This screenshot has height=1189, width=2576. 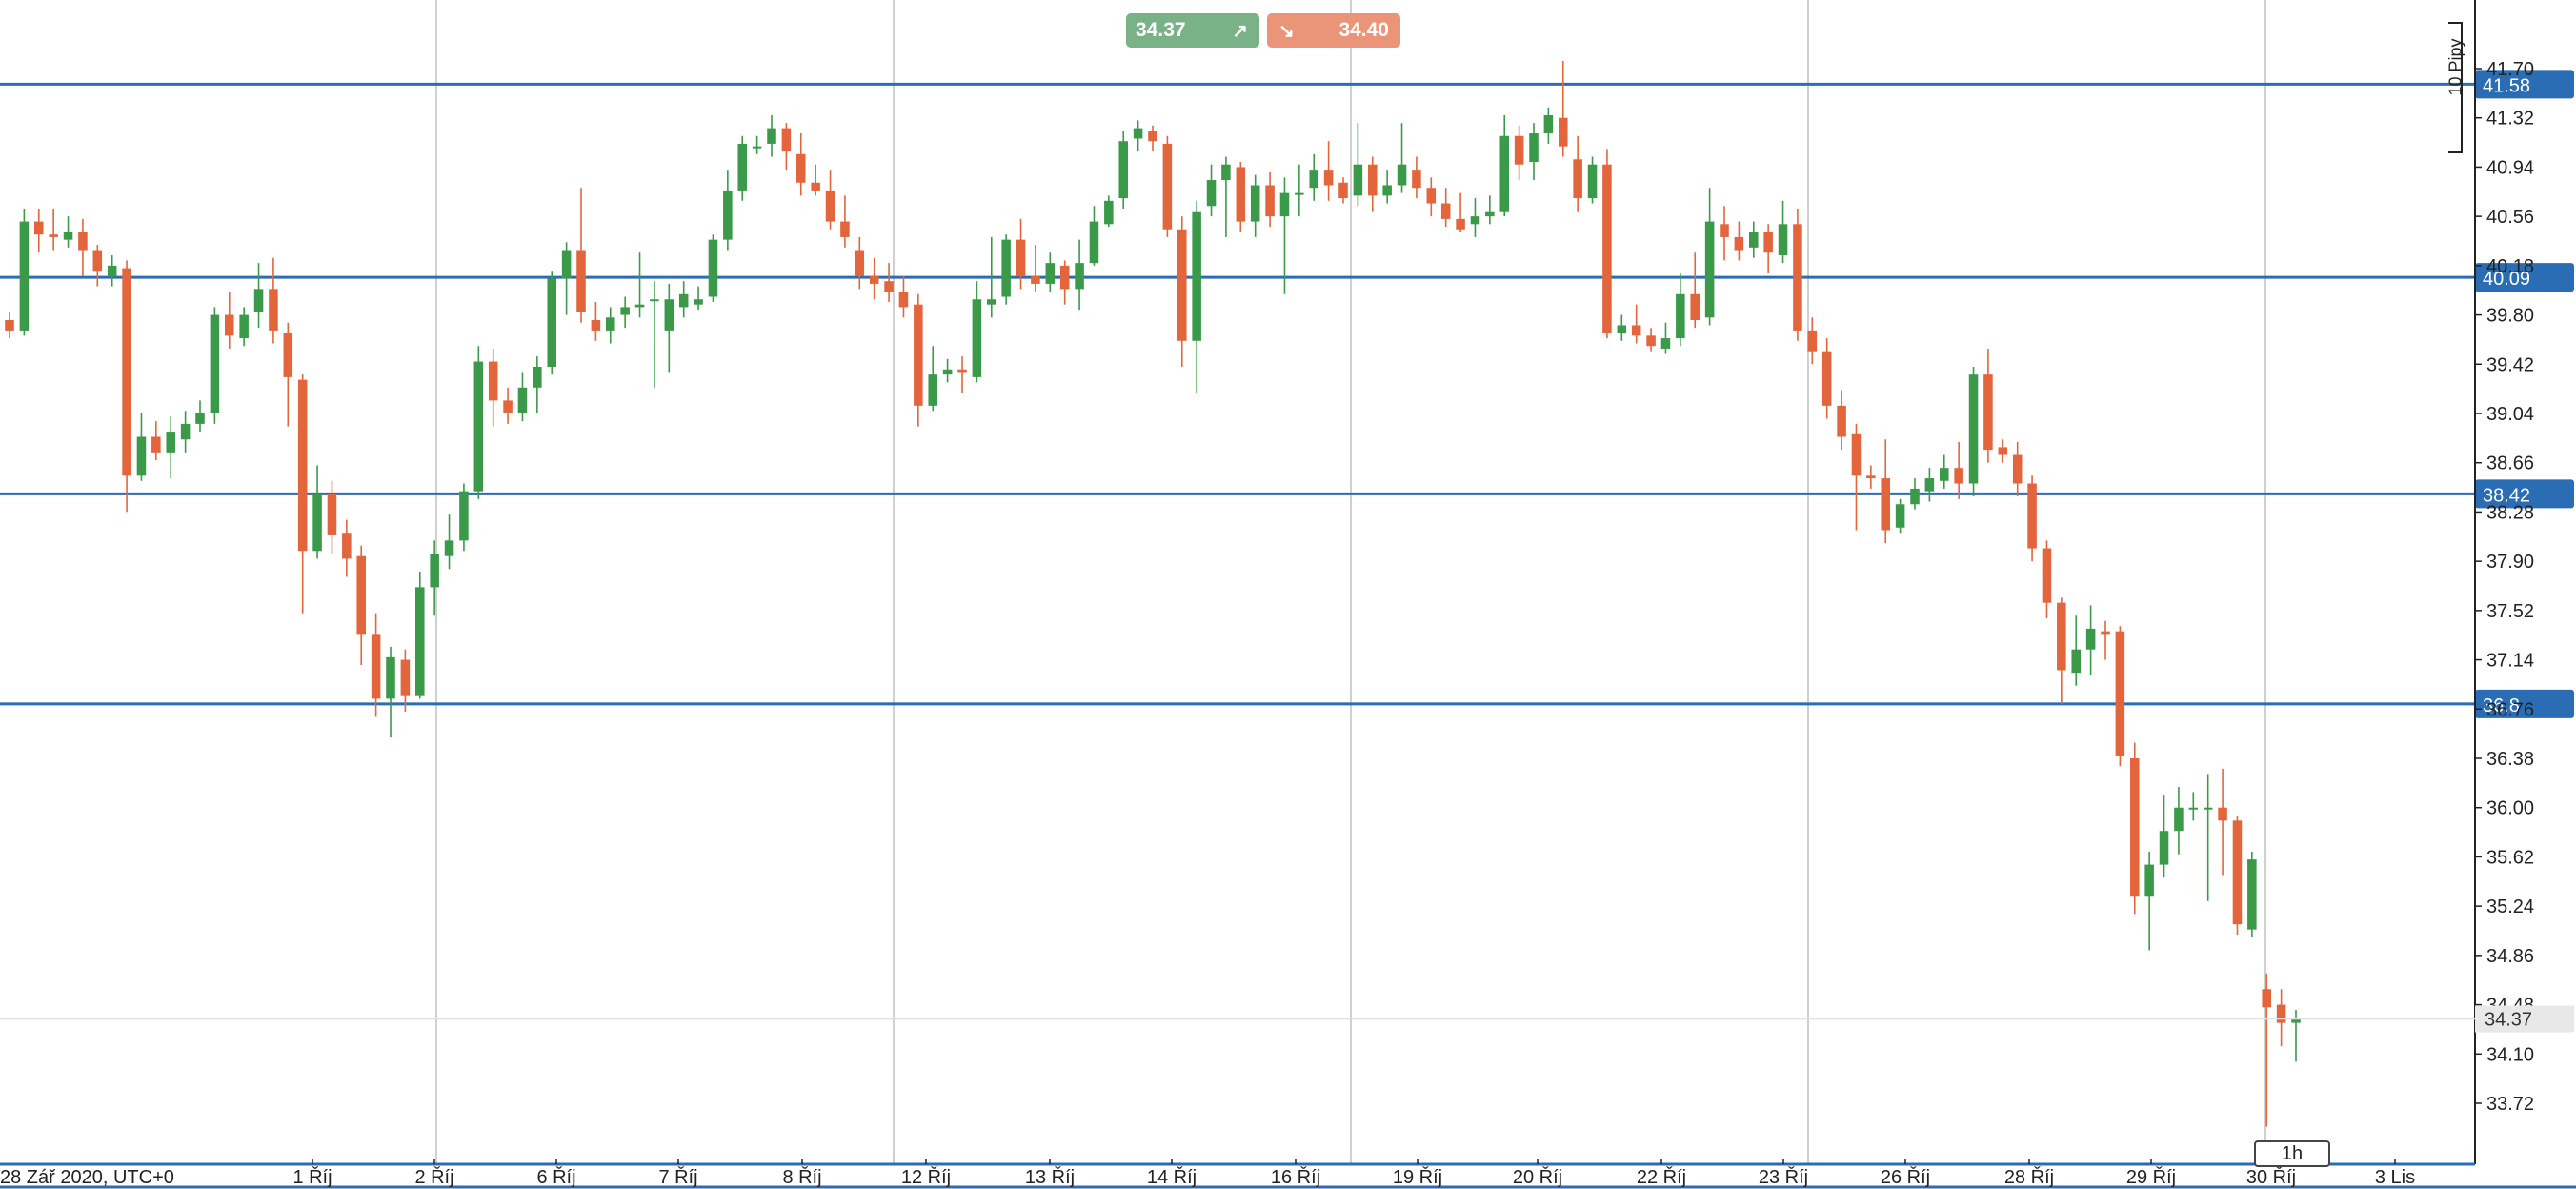 I want to click on price-level: 40.09, so click(x=1287, y=277).